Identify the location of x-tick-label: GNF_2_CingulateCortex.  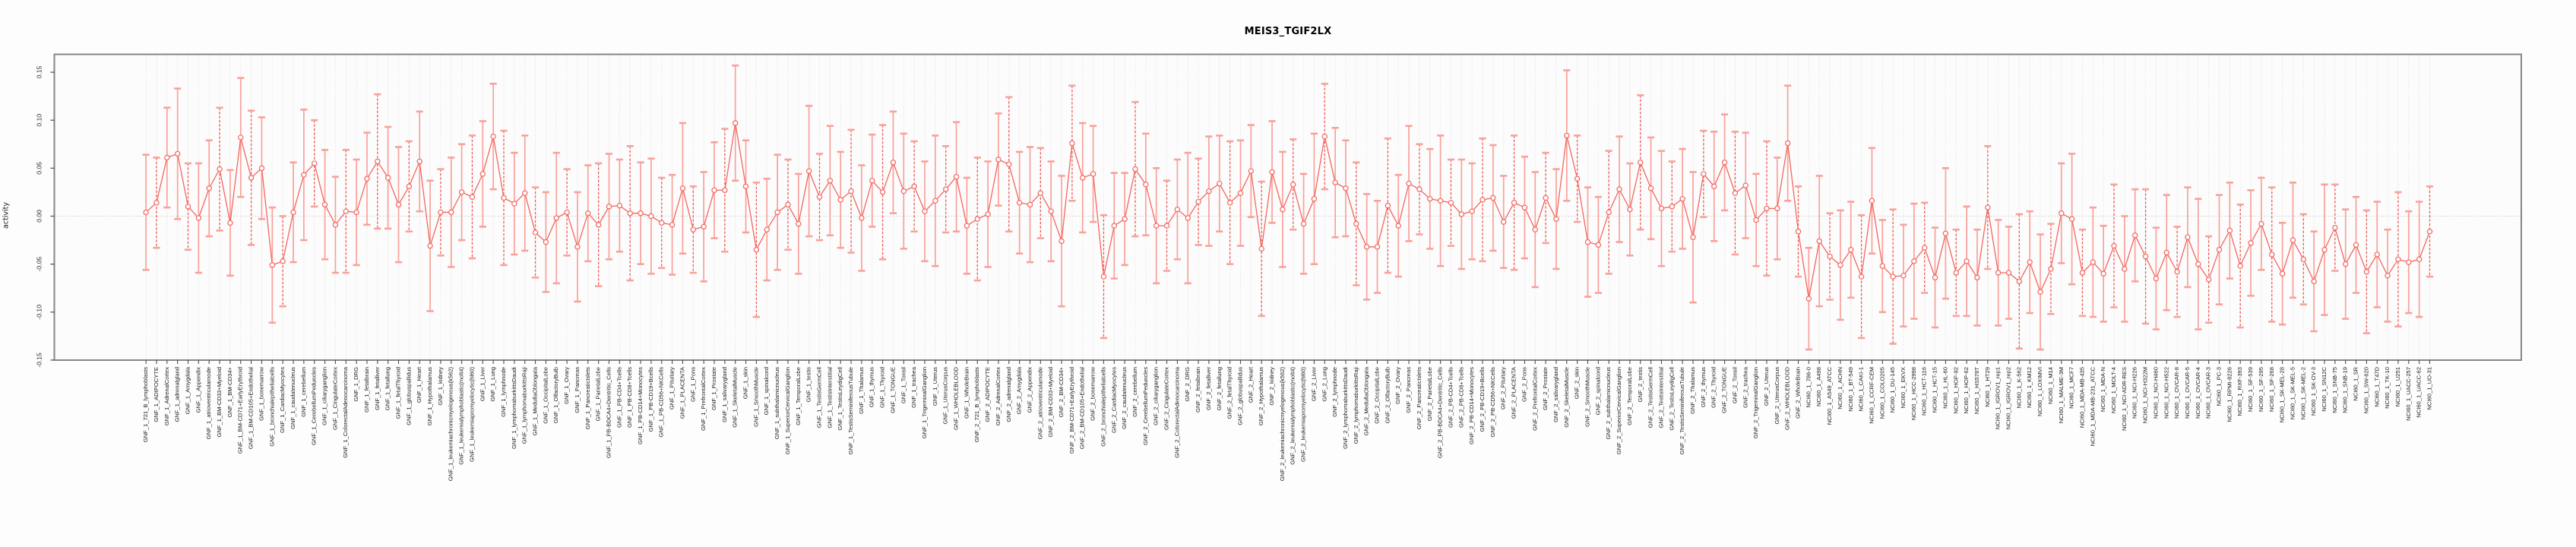
(1166, 398).